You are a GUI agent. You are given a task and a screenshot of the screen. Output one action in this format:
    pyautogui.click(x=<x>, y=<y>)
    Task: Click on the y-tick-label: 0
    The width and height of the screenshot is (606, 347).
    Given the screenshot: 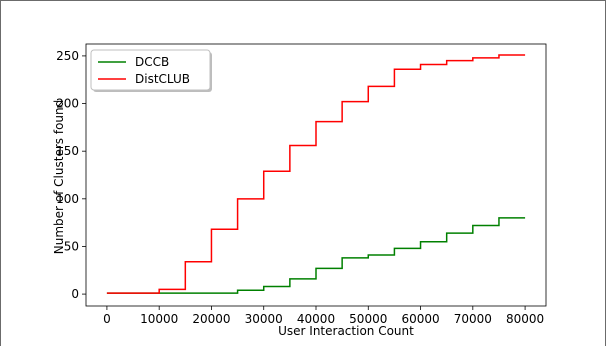 What is the action you would take?
    pyautogui.click(x=75, y=294)
    